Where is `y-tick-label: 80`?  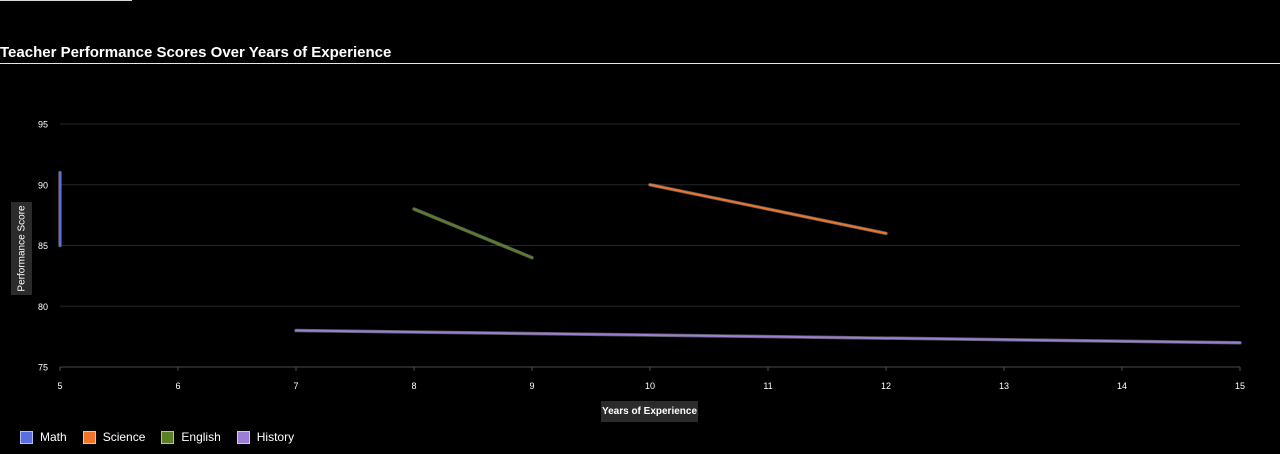
y-tick-label: 80 is located at coordinates (43, 307).